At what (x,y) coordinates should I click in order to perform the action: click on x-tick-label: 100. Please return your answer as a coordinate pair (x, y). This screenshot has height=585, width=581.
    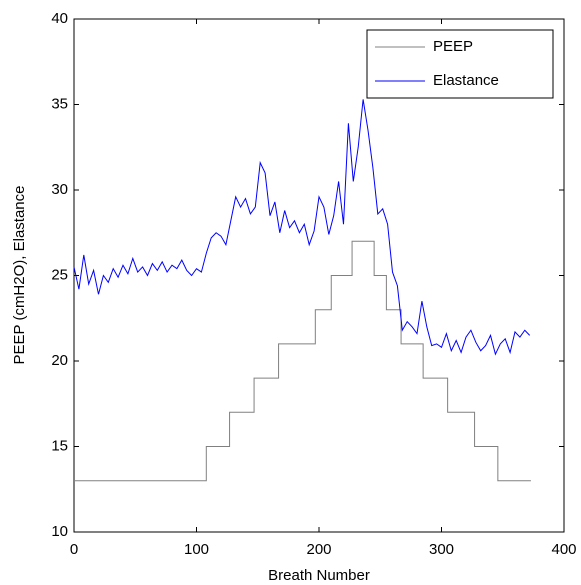
    Looking at the image, I should click on (196, 549).